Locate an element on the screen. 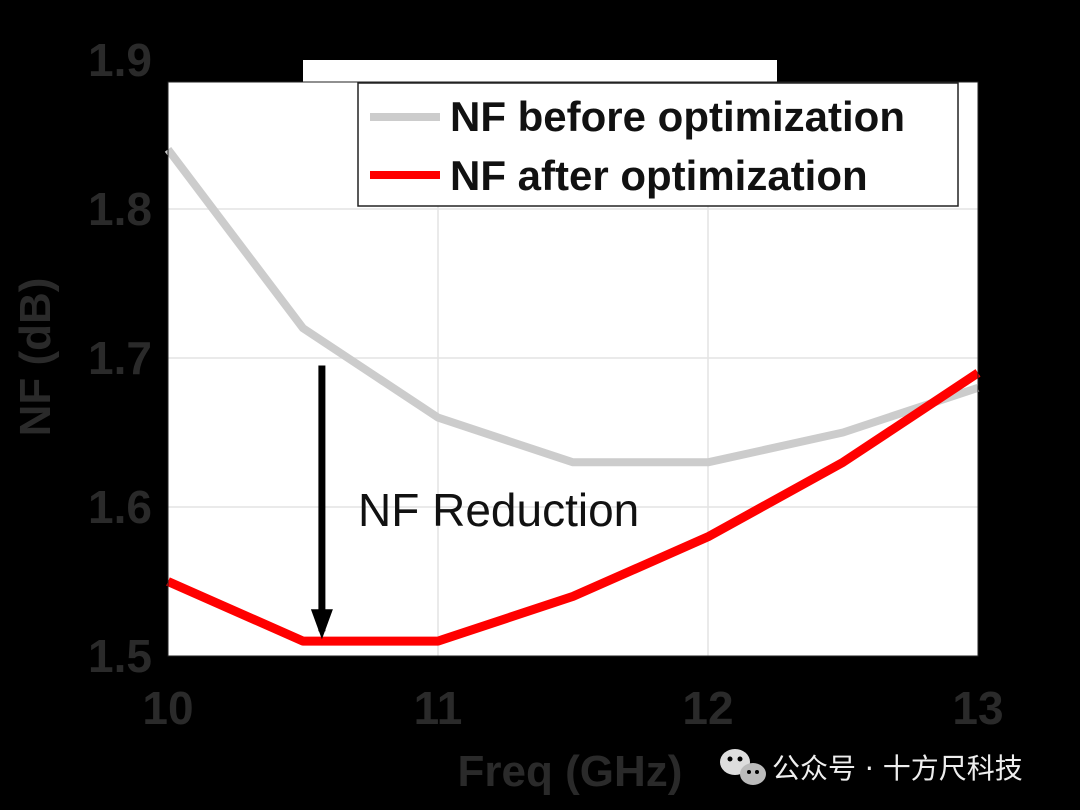  y-axis-title: NF (dB) is located at coordinates (35, 357).